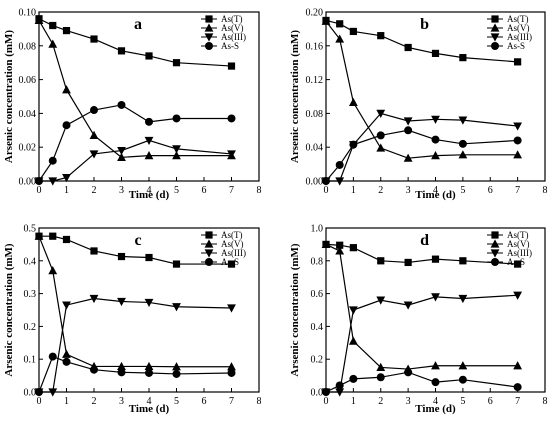 The image size is (550, 430). I want to click on y-tick-label: 0.00, so click(315, 182).